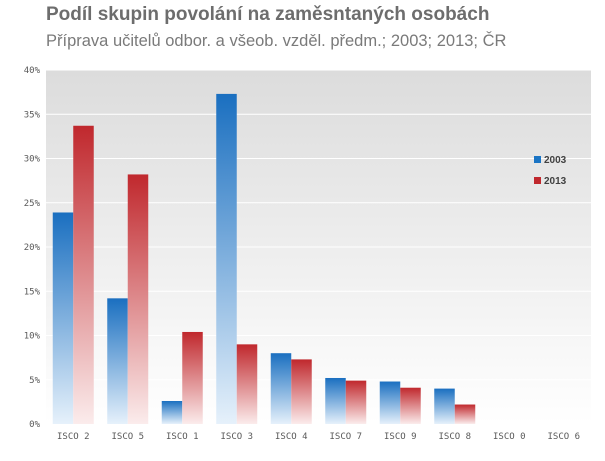 The image size is (605, 461). I want to click on y-tick-label: 20%, so click(32, 248).